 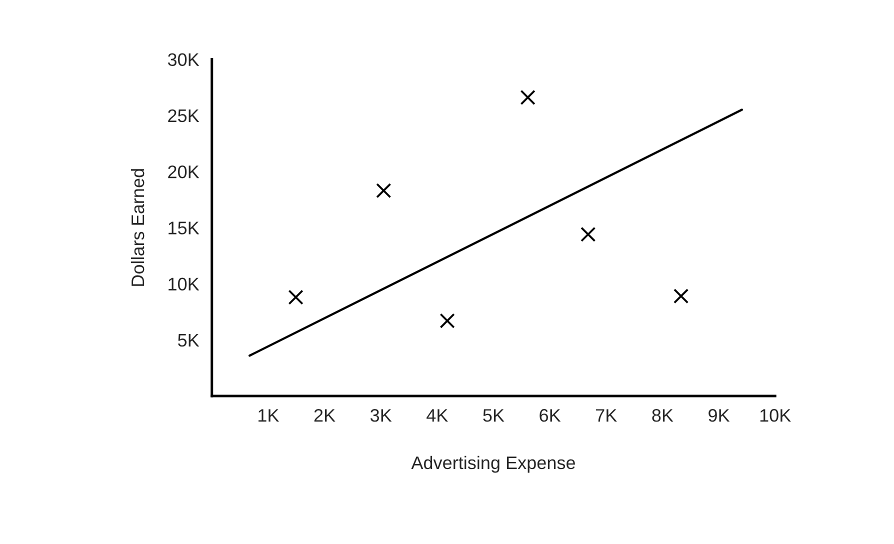 I want to click on y-tick-label: 5K, so click(x=189, y=340).